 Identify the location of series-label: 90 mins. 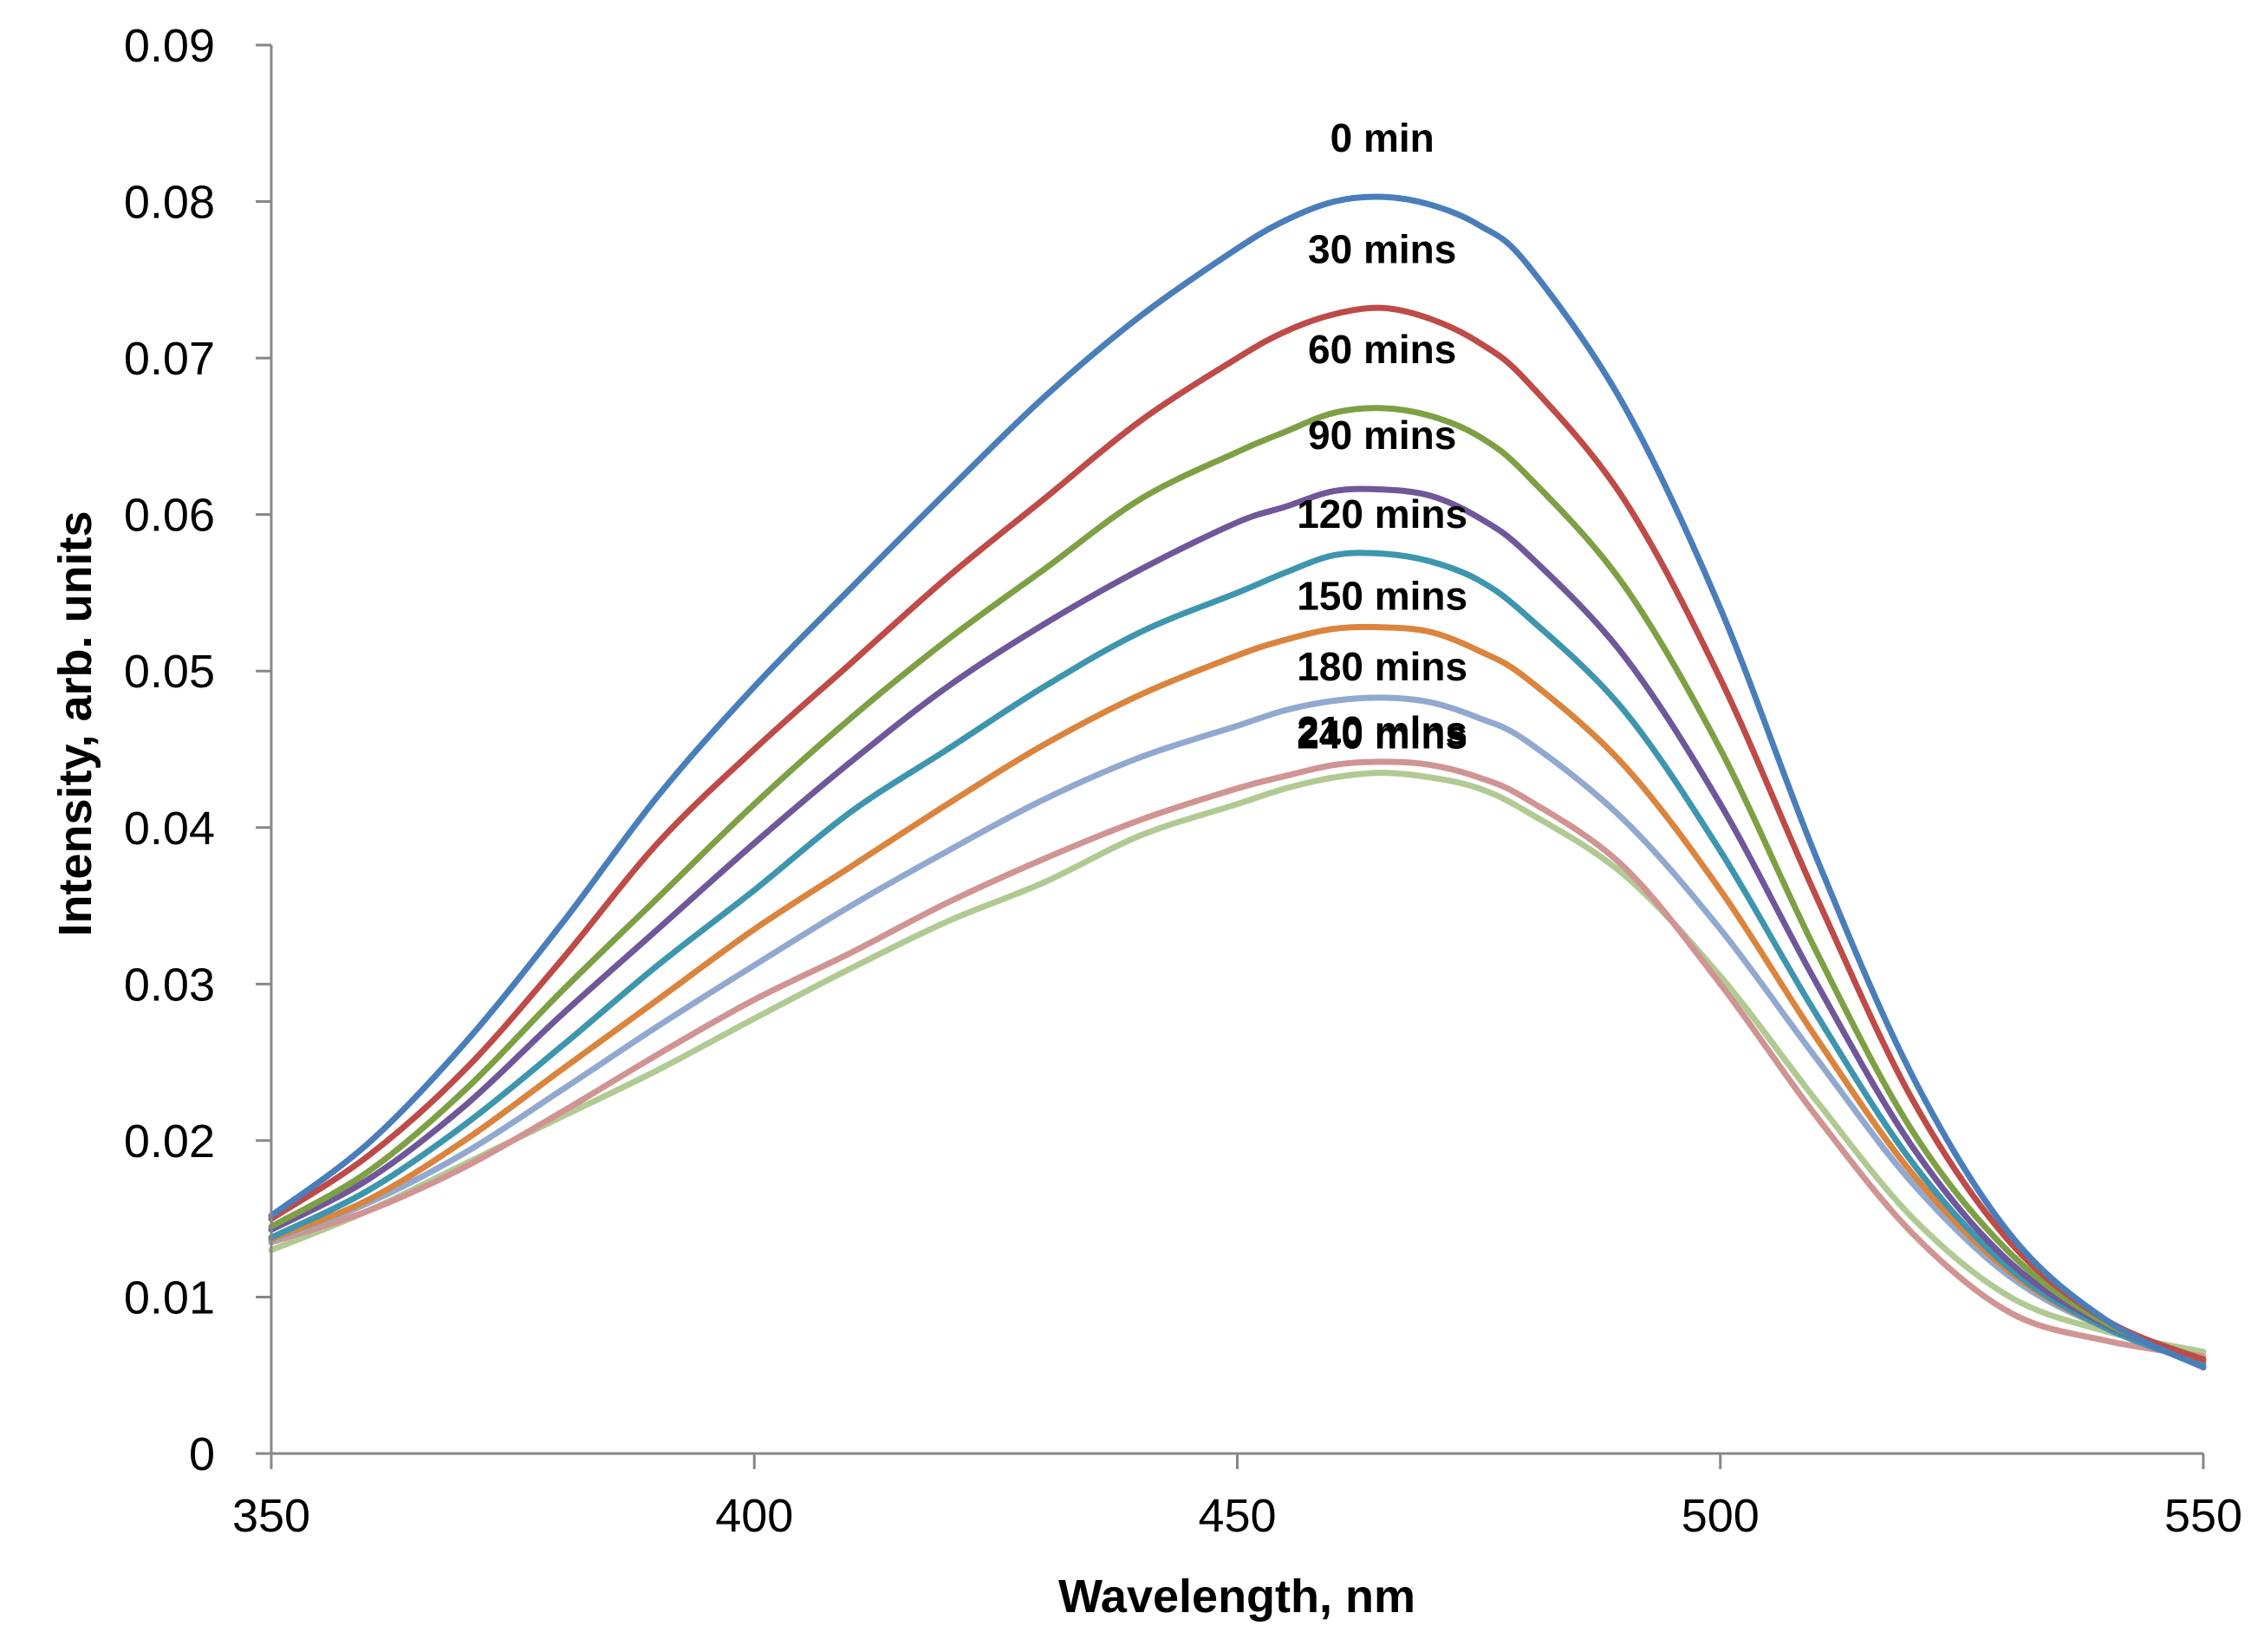
(1382, 435).